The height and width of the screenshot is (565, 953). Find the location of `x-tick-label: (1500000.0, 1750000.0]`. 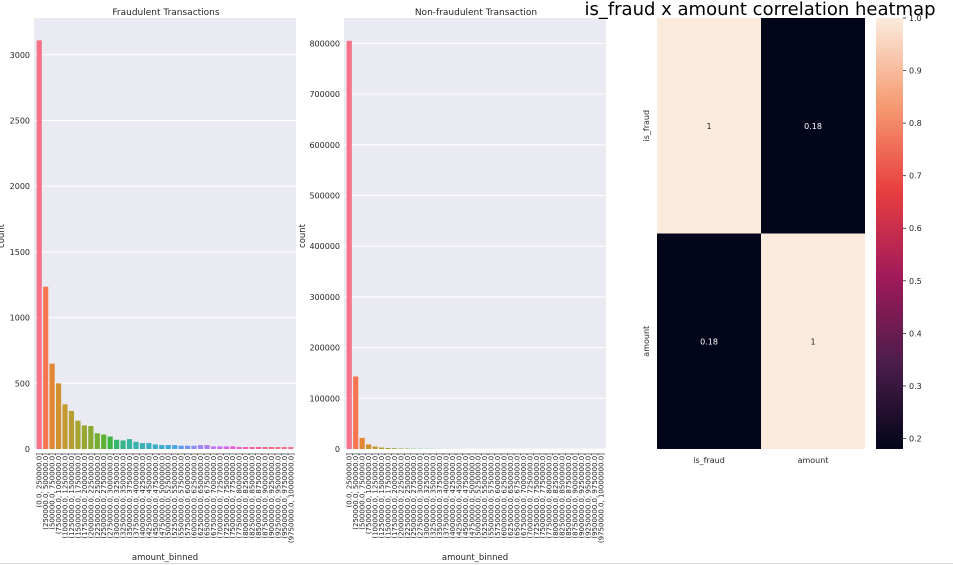

x-tick-label: (1500000.0, 1750000.0] is located at coordinates (78, 496).